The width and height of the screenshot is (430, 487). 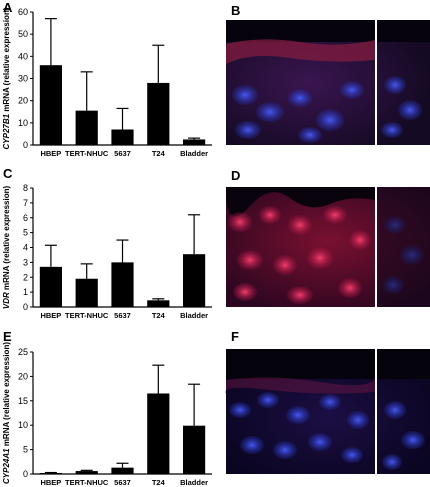 I want to click on panel-label-f: F, so click(x=235, y=336).